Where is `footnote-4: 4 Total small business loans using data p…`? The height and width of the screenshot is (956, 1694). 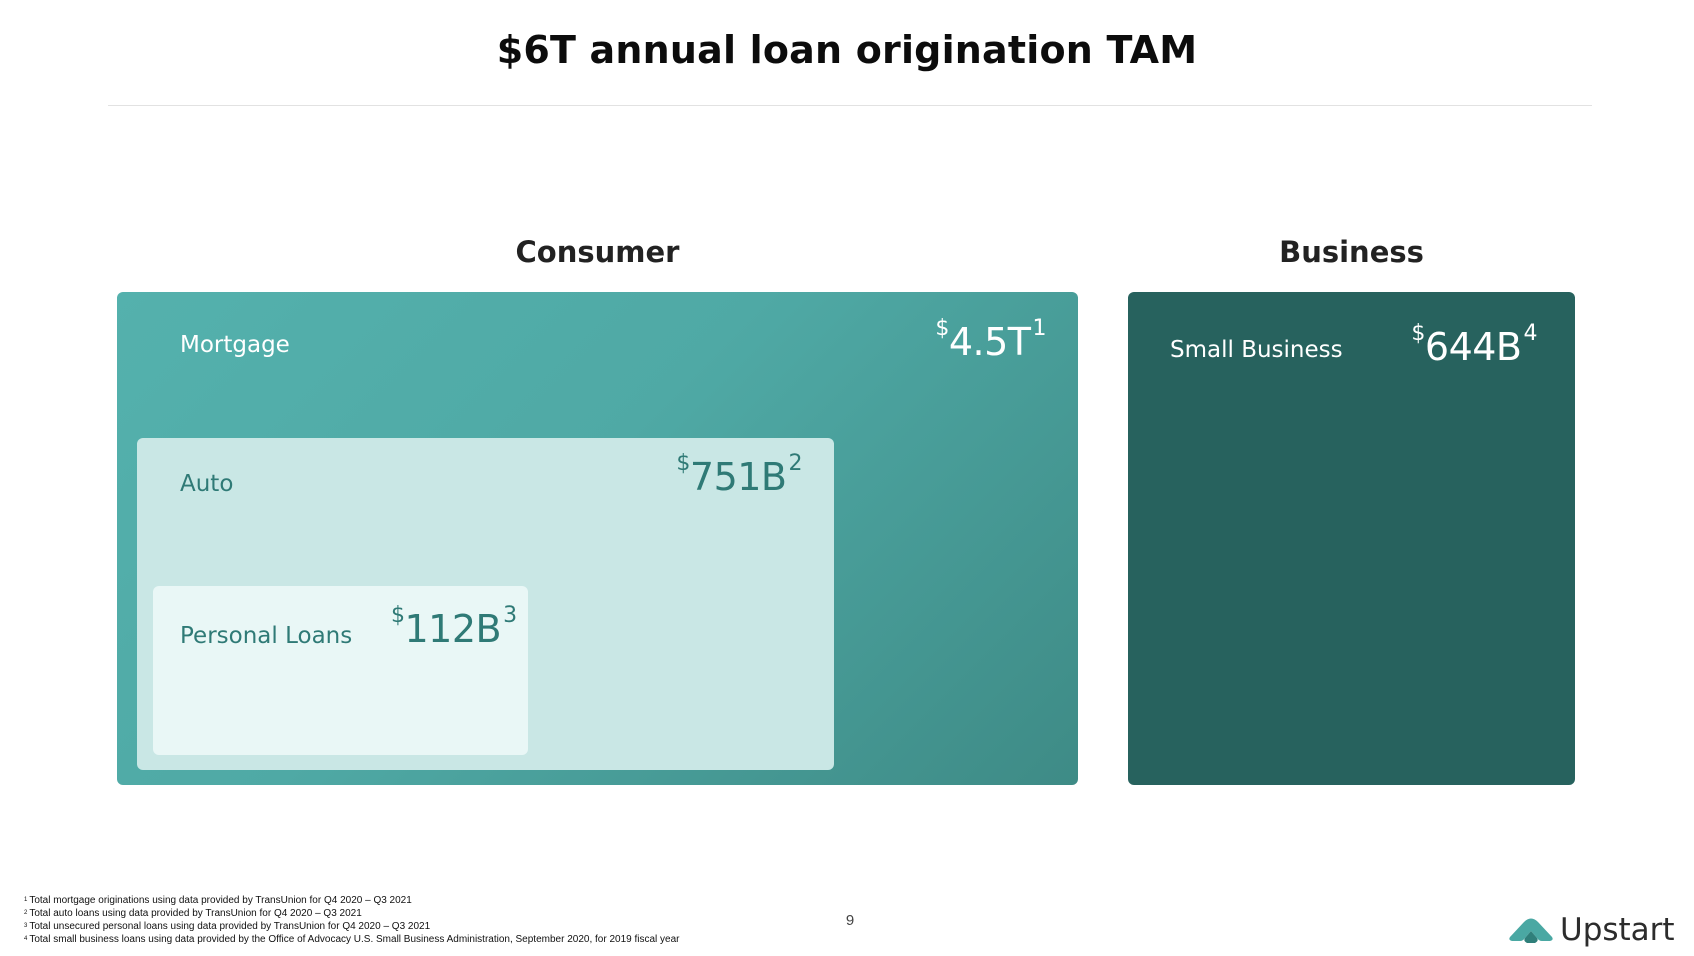
footnote-4: 4 Total small business loans using data p… is located at coordinates (352, 939).